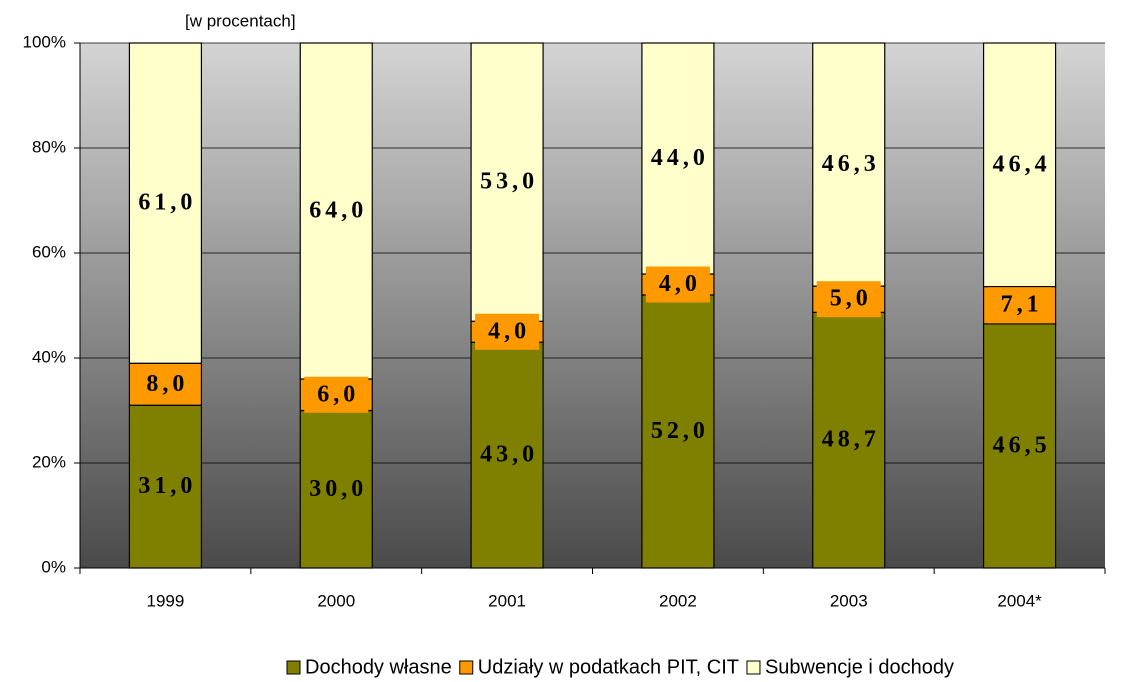 The height and width of the screenshot is (682, 1122). Describe the element at coordinates (49, 461) in the screenshot. I see `y-tick-label: 20%` at that location.